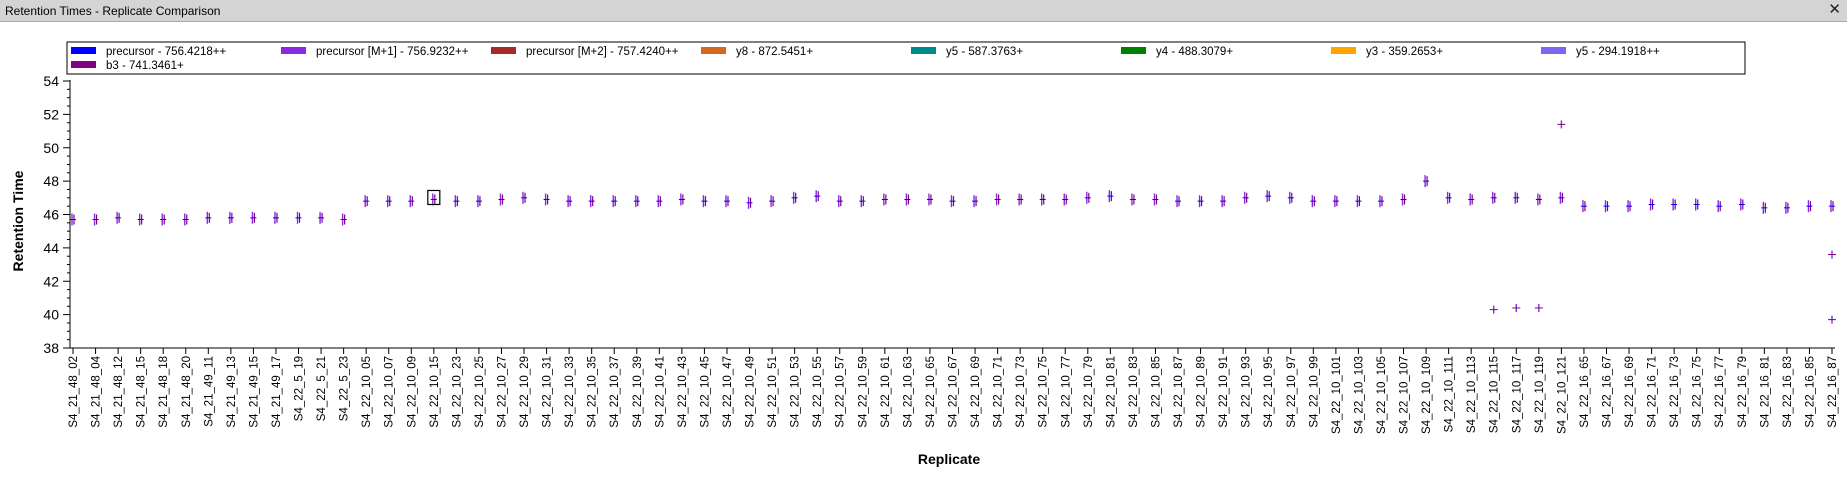 Image resolution: width=1847 pixels, height=477 pixels. What do you see at coordinates (818, 392) in the screenshot?
I see `x-tick-label: S4_22_10_55` at bounding box center [818, 392].